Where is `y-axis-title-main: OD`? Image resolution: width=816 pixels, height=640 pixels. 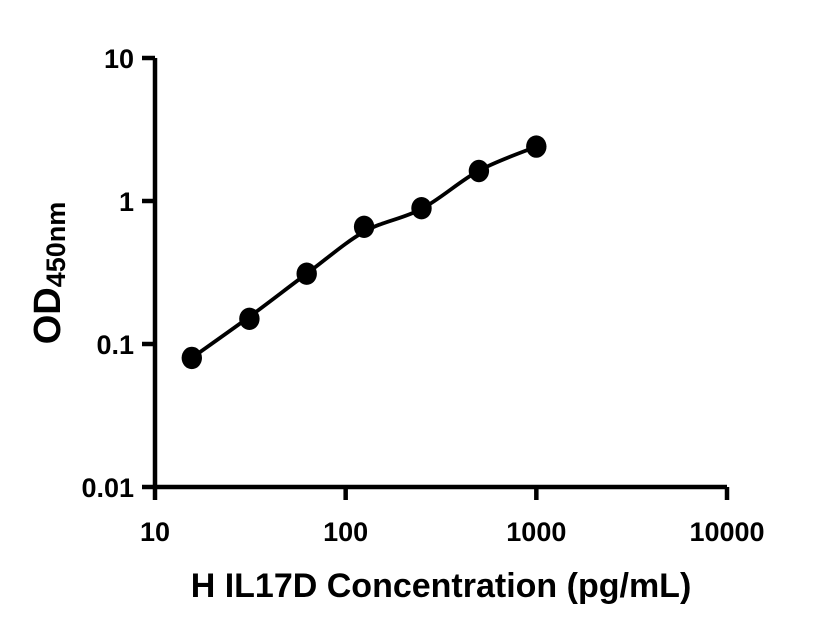 y-axis-title-main: OD is located at coordinates (48, 315).